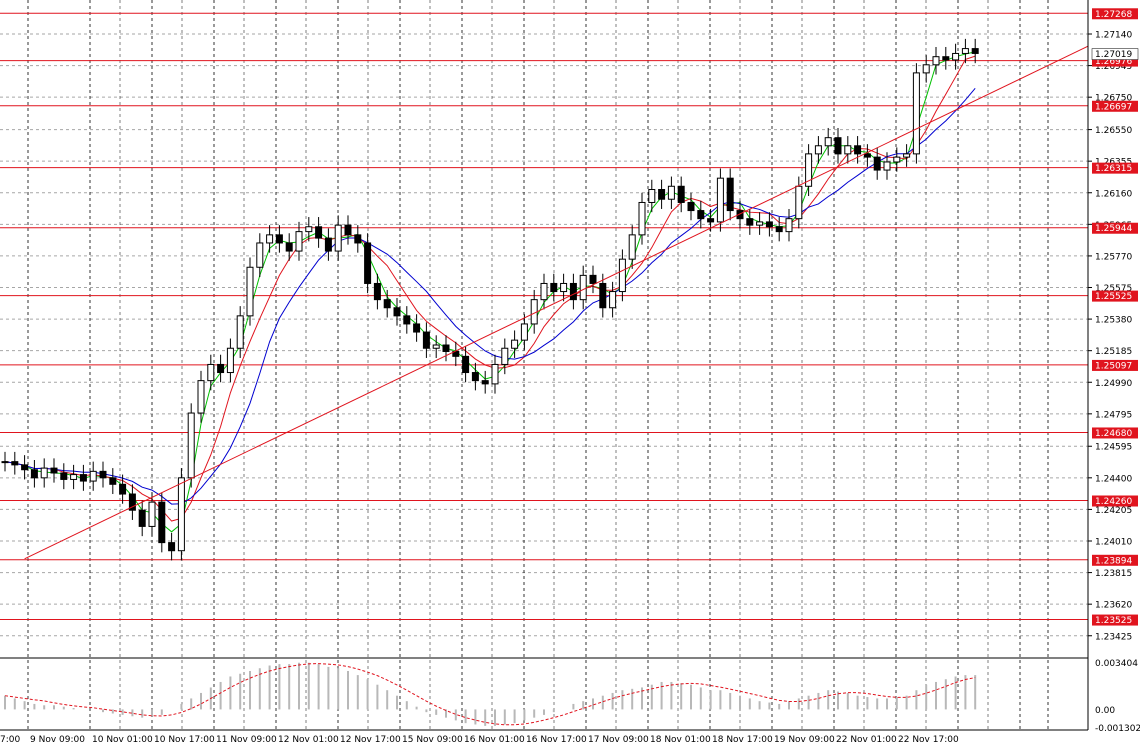  I want to click on level-label-4: 1.25944, so click(1113, 229).